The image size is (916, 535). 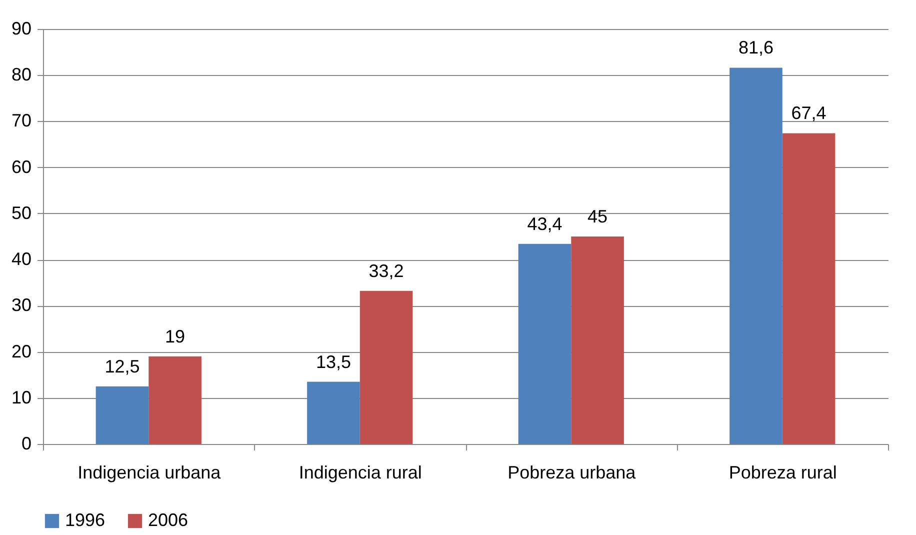 What do you see at coordinates (544, 224) in the screenshot?
I see `data-label: 43,4` at bounding box center [544, 224].